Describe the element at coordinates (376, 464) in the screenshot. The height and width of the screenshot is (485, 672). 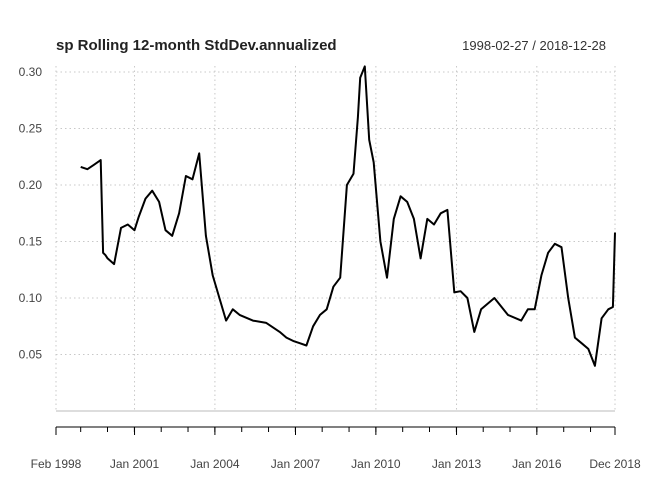
I see `x-tick-label: Jan 2010` at that location.